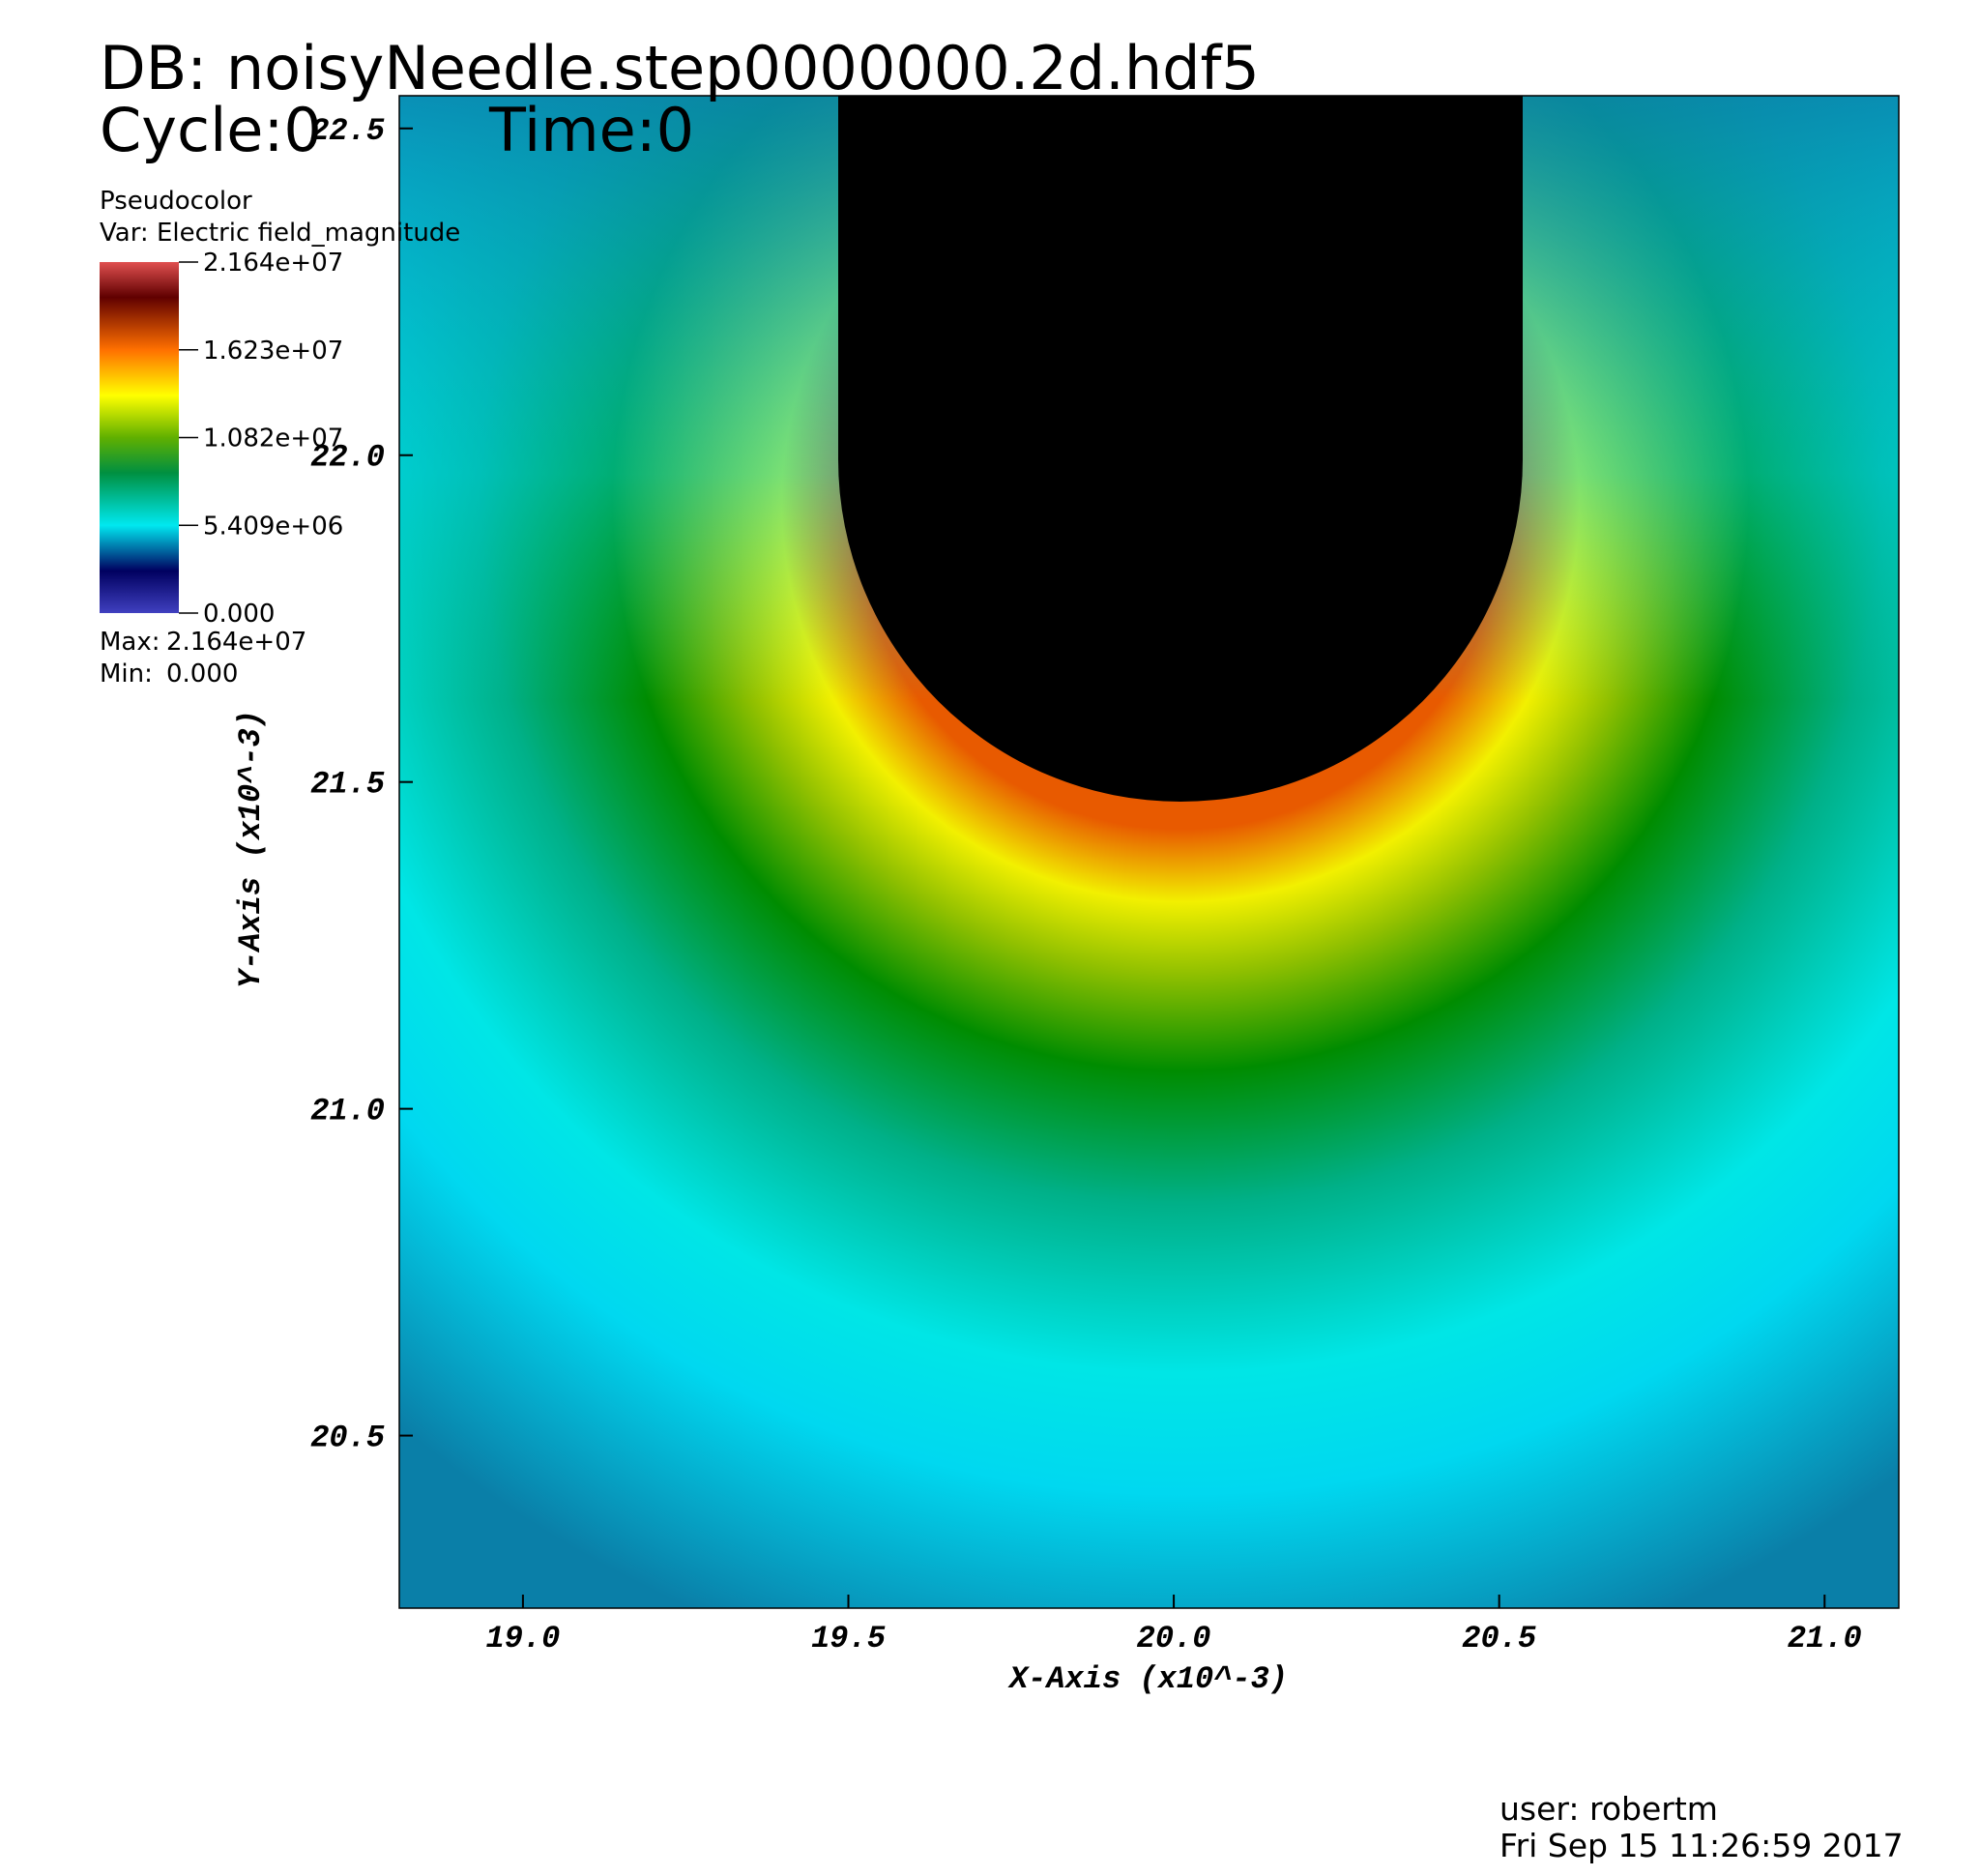  I want to click on plot-name: Pseudocolor, so click(176, 201).